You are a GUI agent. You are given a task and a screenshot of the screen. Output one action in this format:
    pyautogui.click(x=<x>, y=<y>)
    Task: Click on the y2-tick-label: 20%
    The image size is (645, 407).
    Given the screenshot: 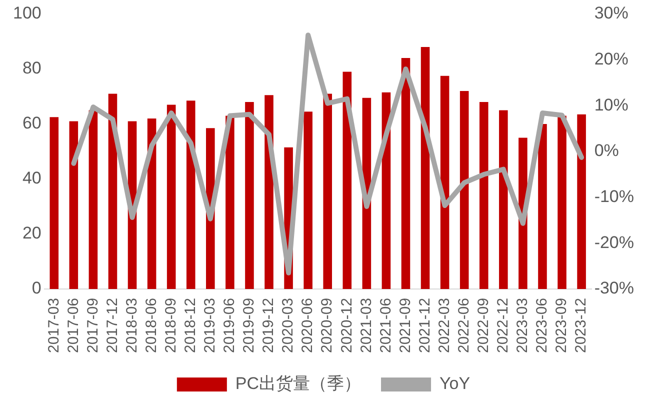 What is the action you would take?
    pyautogui.click(x=611, y=59)
    